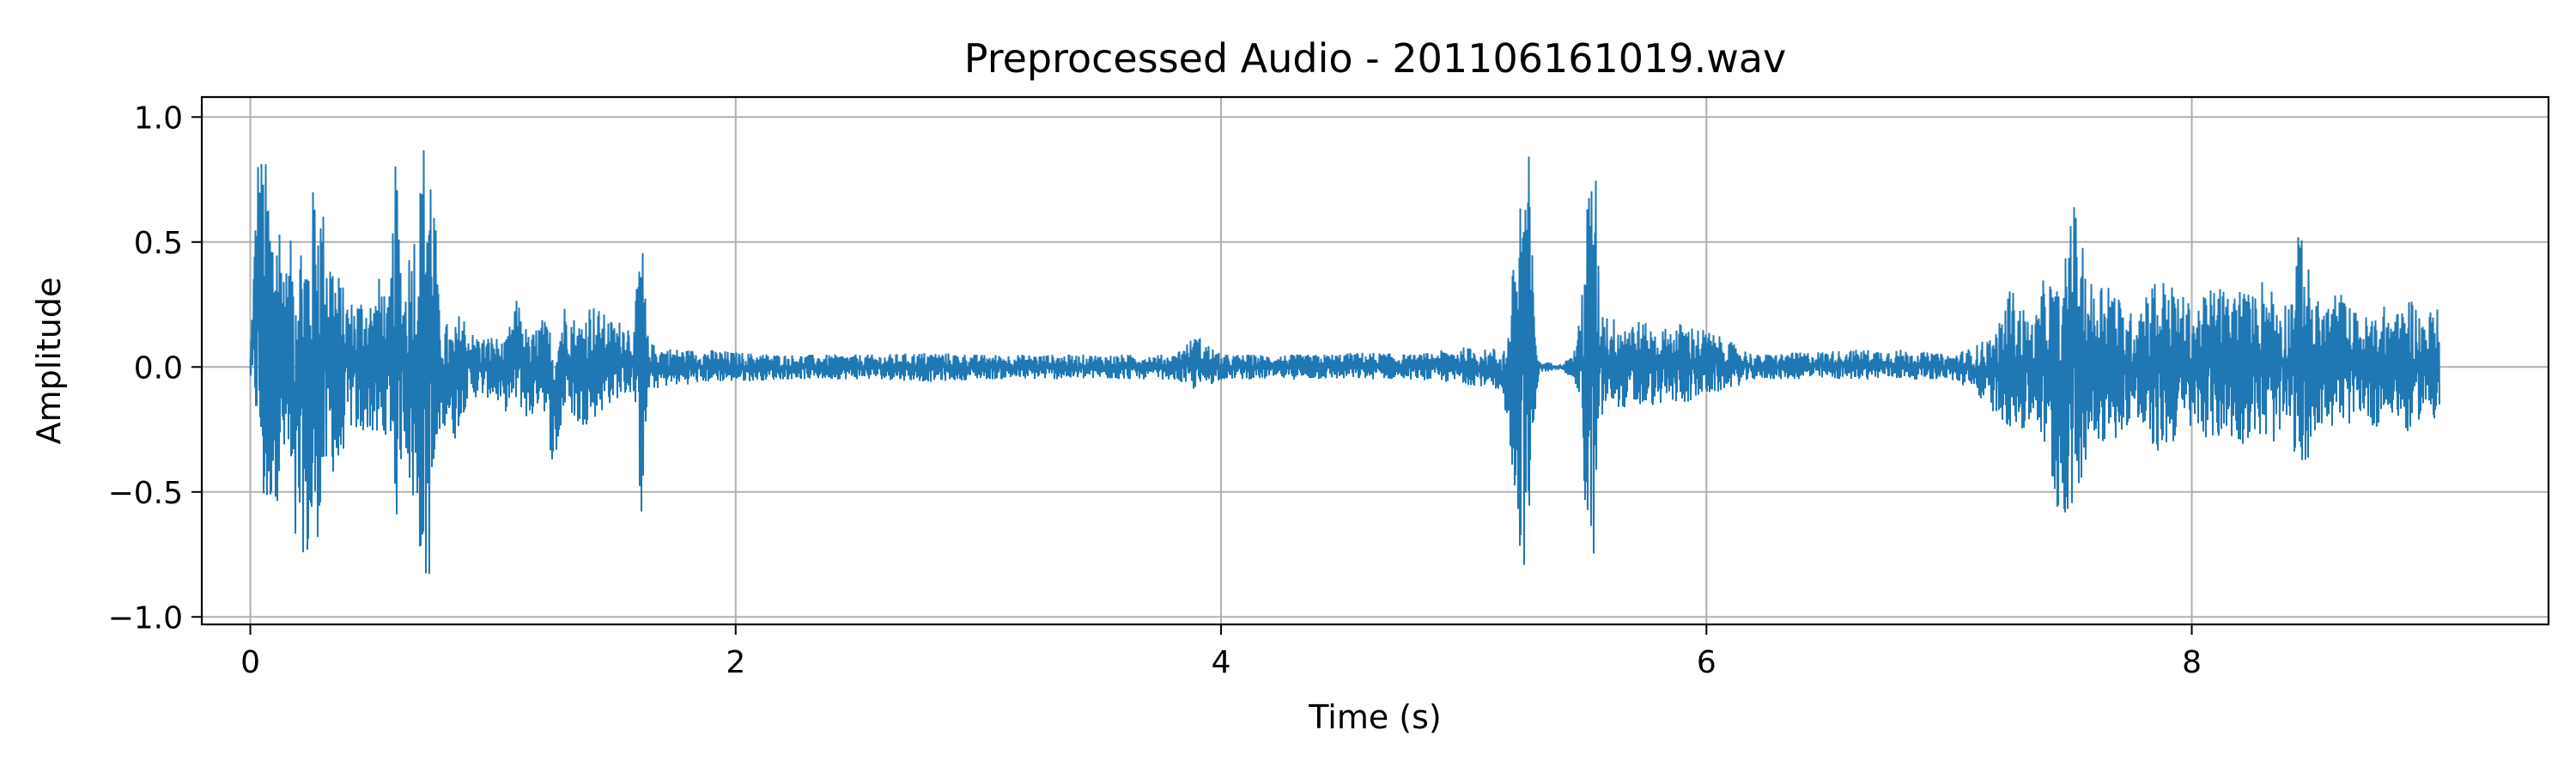 The width and height of the screenshot is (2576, 773). What do you see at coordinates (159, 243) in the screenshot?
I see `y-tick-label: 0.5` at bounding box center [159, 243].